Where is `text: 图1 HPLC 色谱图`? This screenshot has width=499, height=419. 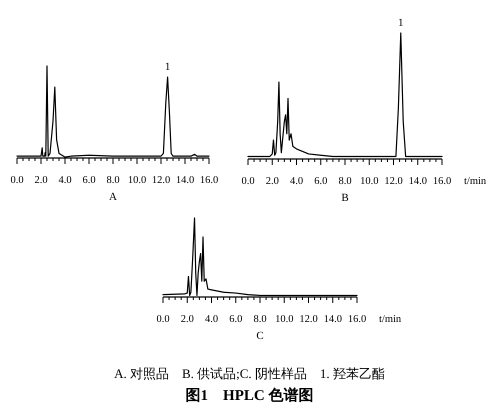 text: 图1 HPLC 色谱图 is located at coordinates (250, 395).